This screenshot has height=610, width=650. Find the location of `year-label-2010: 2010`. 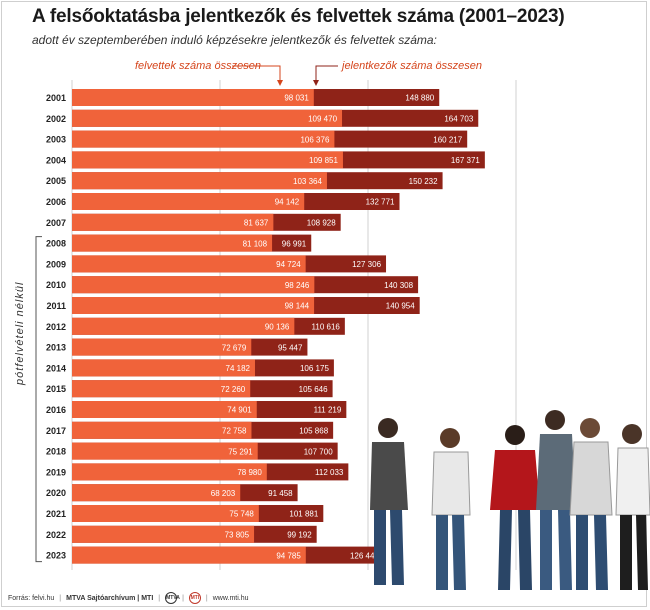

year-label-2010: 2010 is located at coordinates (56, 285).